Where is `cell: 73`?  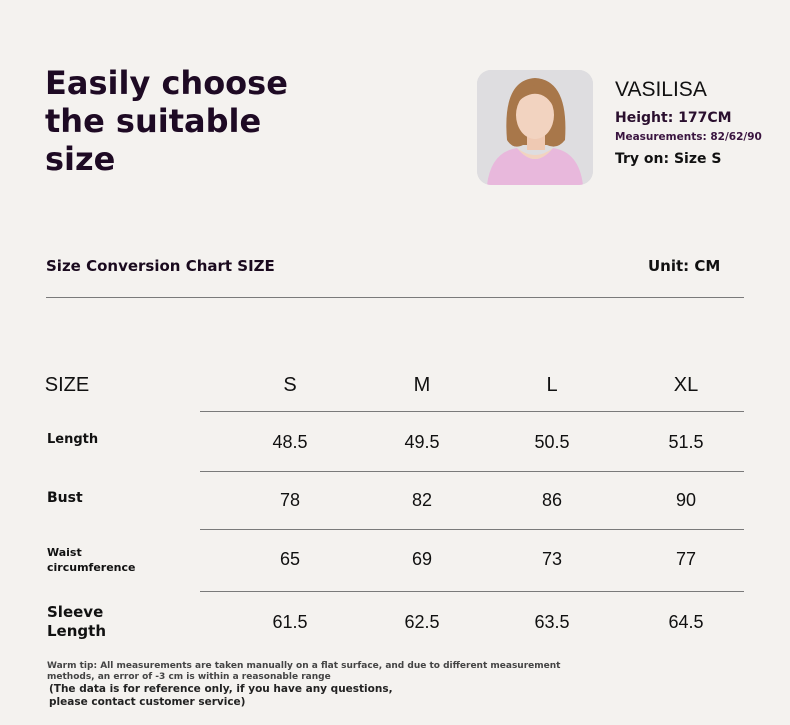 cell: 73 is located at coordinates (552, 559).